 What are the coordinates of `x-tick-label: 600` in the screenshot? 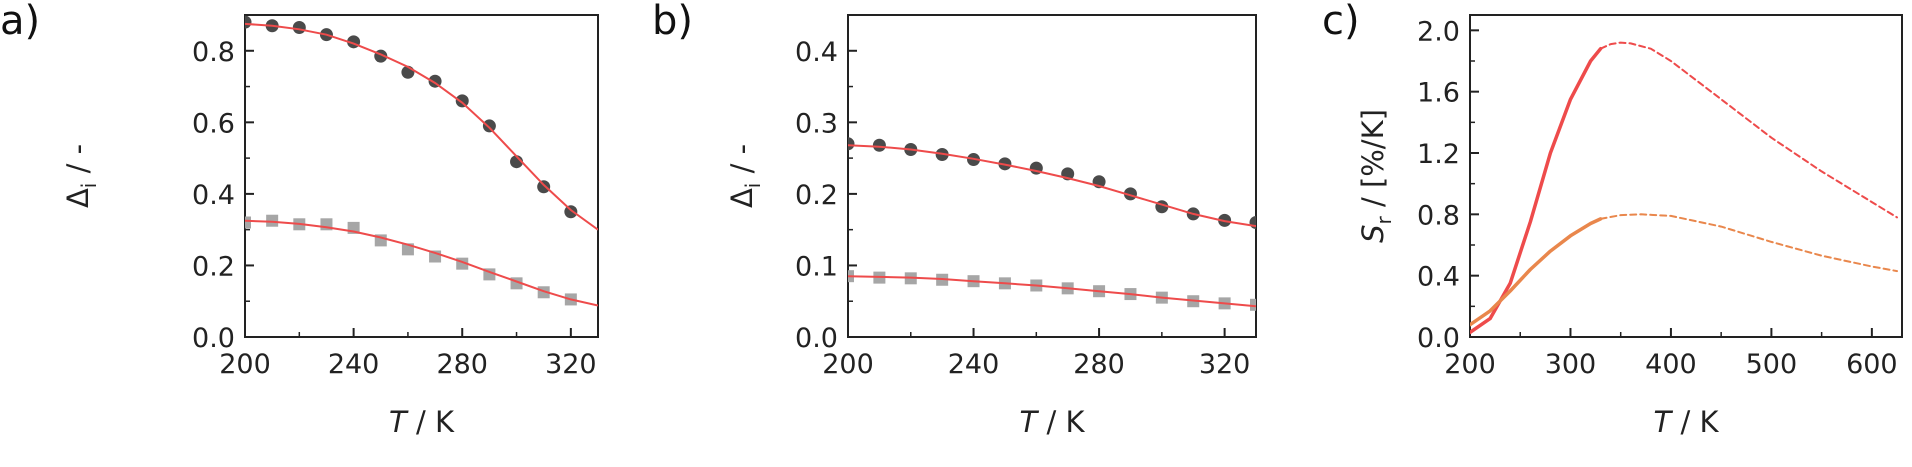 It's located at (1872, 364).